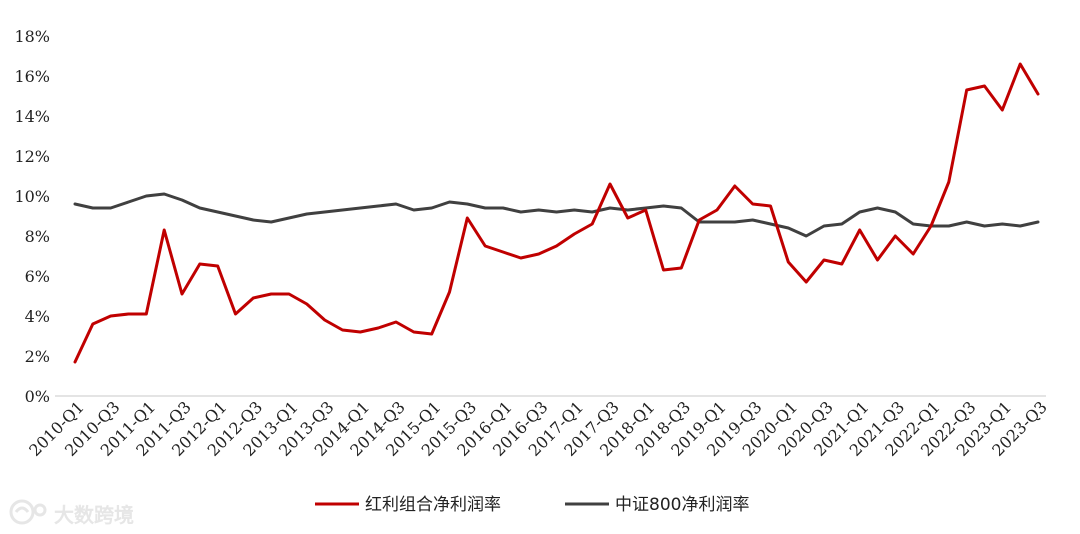 The width and height of the screenshot is (1080, 534). What do you see at coordinates (32, 76) in the screenshot?
I see `y-tick-label: 16%` at bounding box center [32, 76].